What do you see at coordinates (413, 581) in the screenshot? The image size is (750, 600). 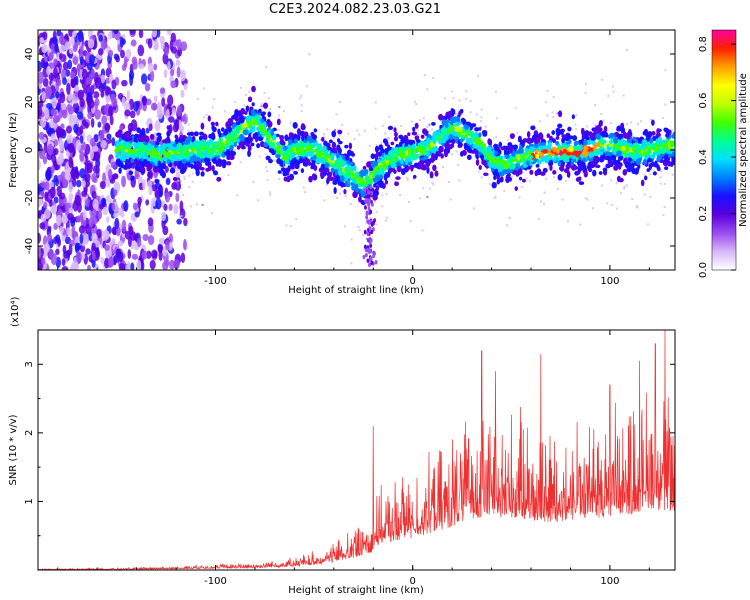 I see `snr-x-tick-label: 0` at bounding box center [413, 581].